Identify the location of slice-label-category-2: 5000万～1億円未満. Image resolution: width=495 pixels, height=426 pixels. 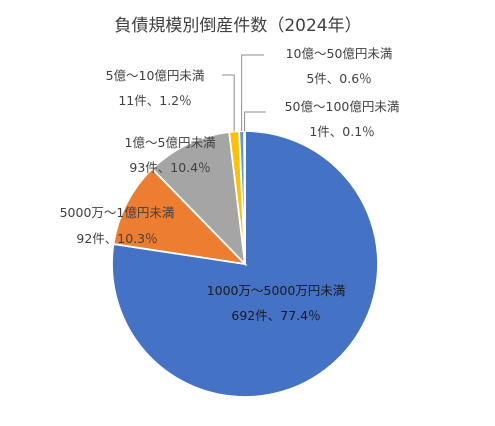
(117, 212).